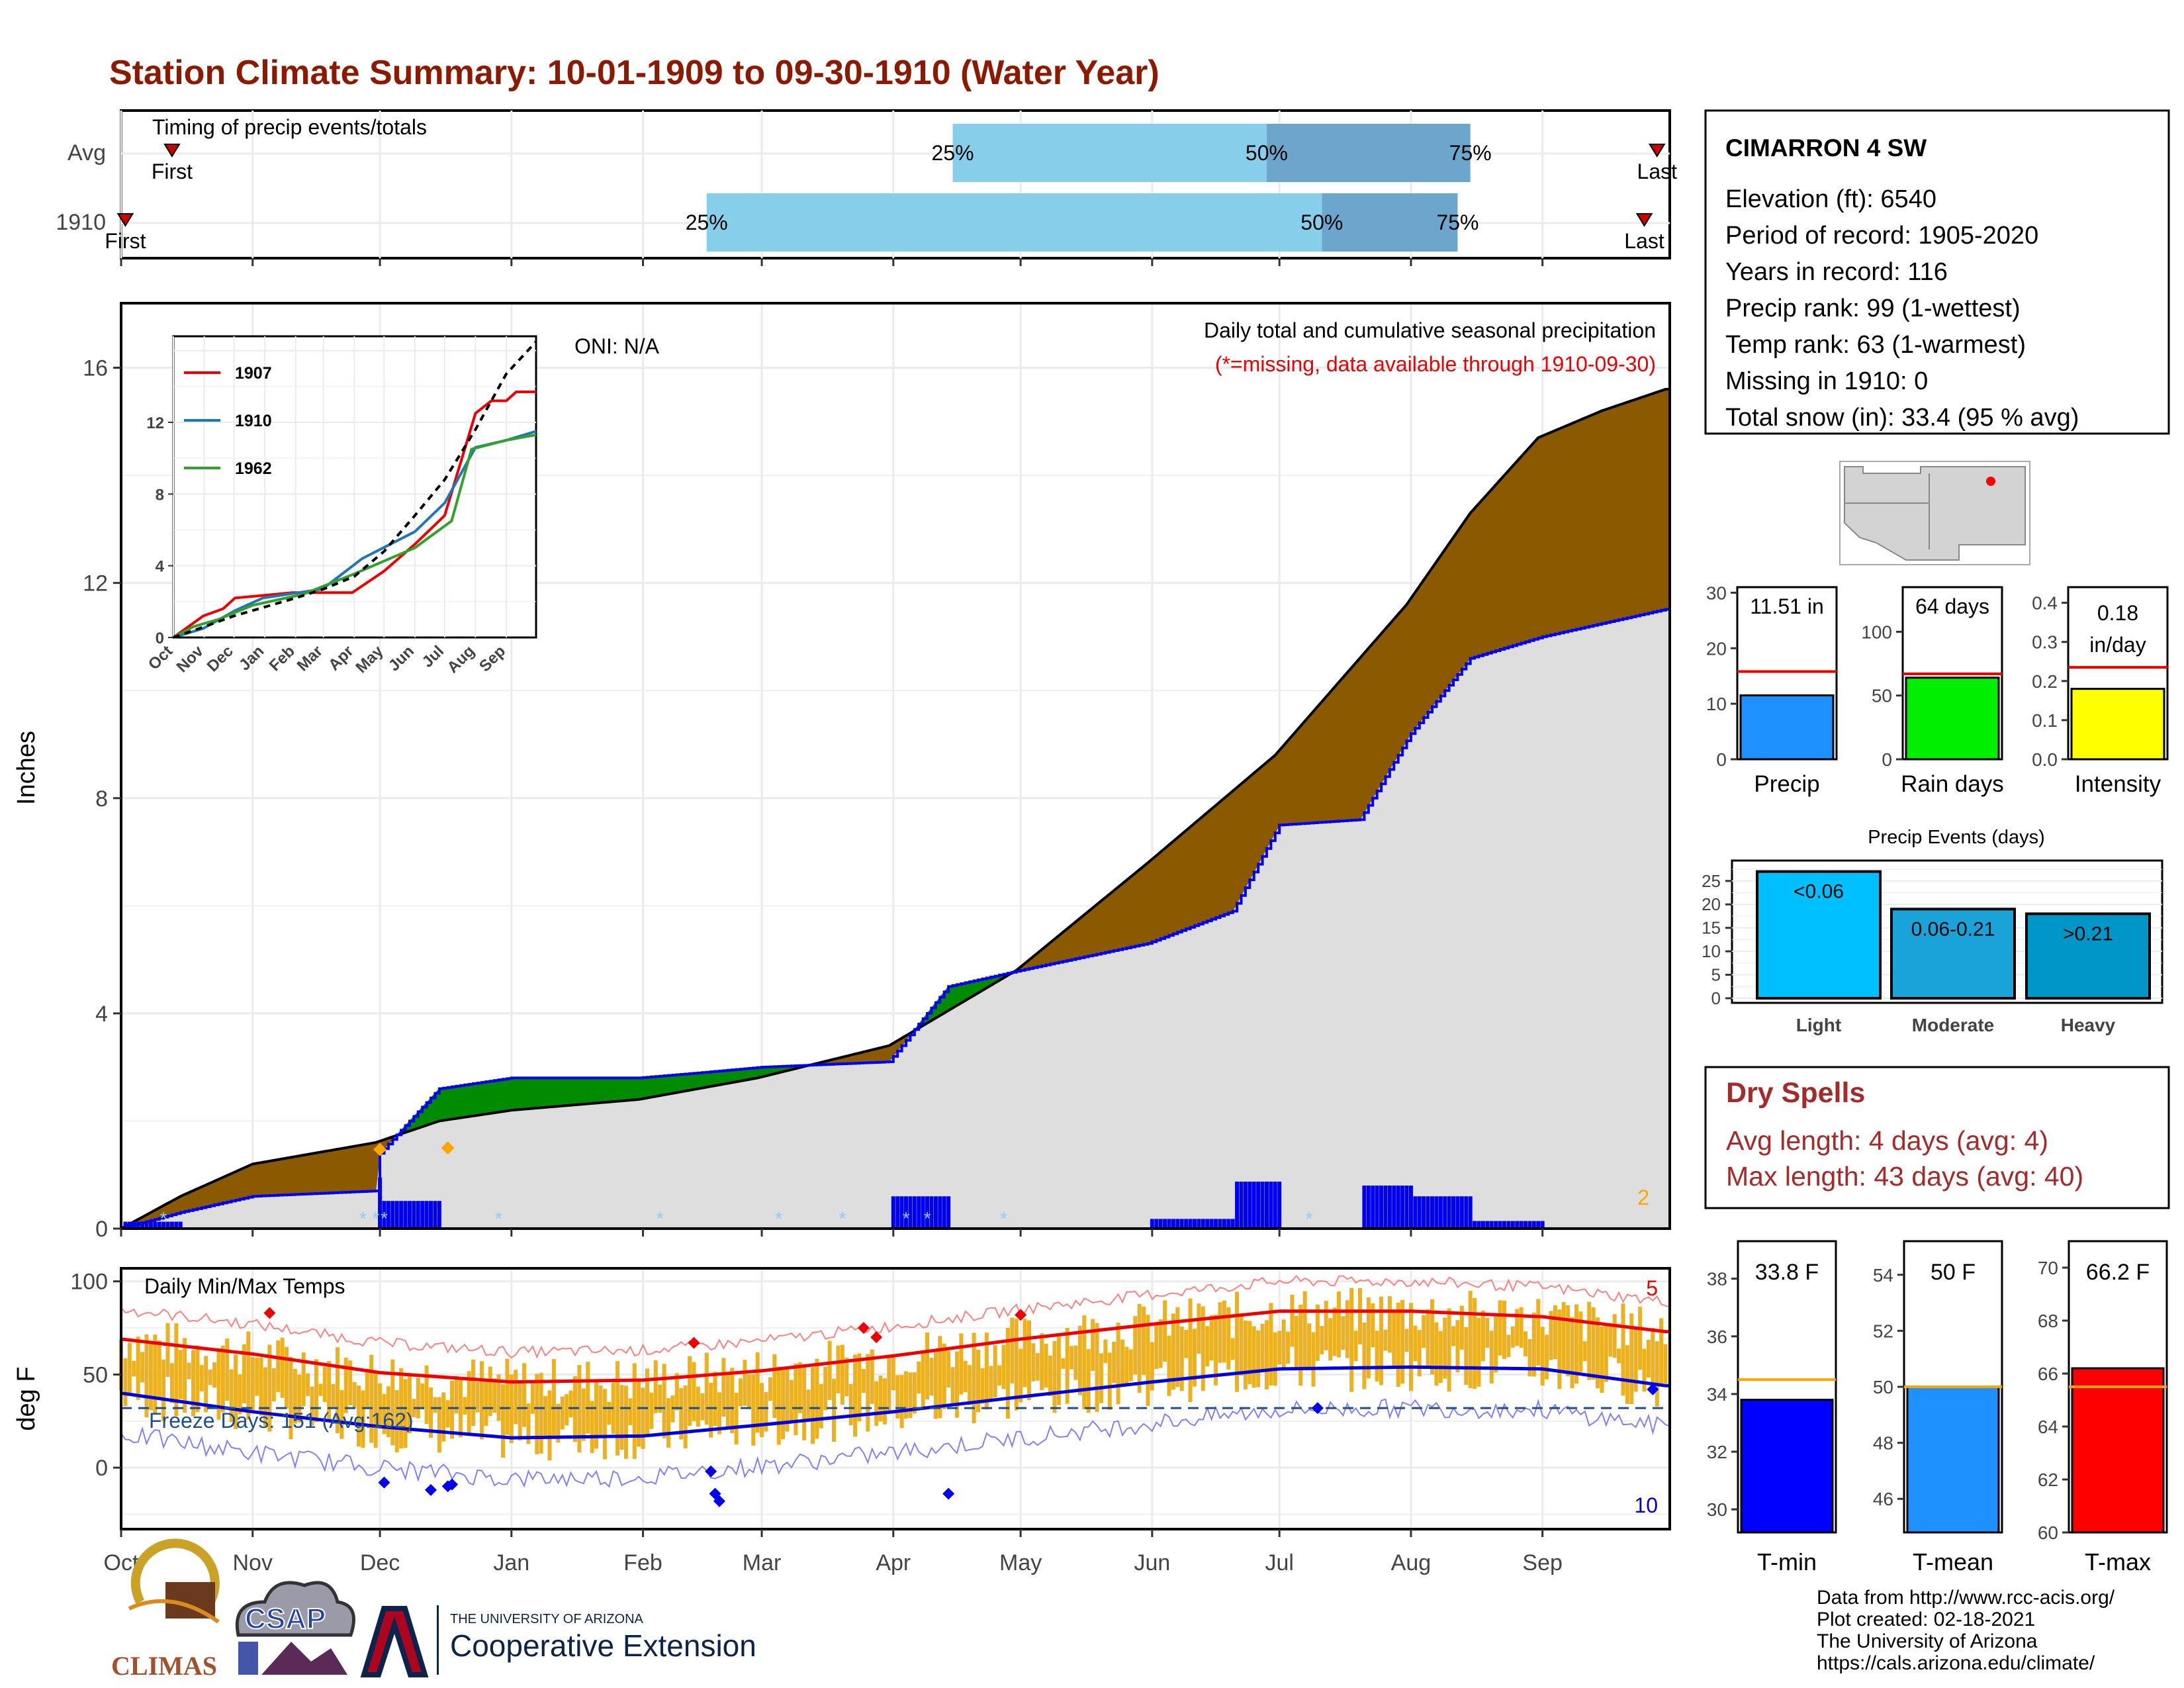  What do you see at coordinates (1795, 1093) in the screenshot?
I see `dry-spells-title: Dry Spells` at bounding box center [1795, 1093].